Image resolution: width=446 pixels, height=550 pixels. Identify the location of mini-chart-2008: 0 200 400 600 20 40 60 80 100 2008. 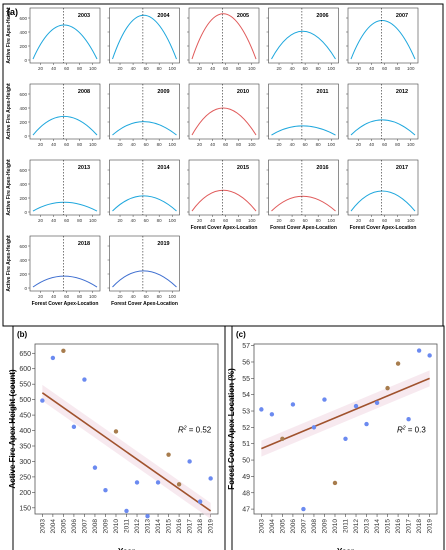
(60, 115).